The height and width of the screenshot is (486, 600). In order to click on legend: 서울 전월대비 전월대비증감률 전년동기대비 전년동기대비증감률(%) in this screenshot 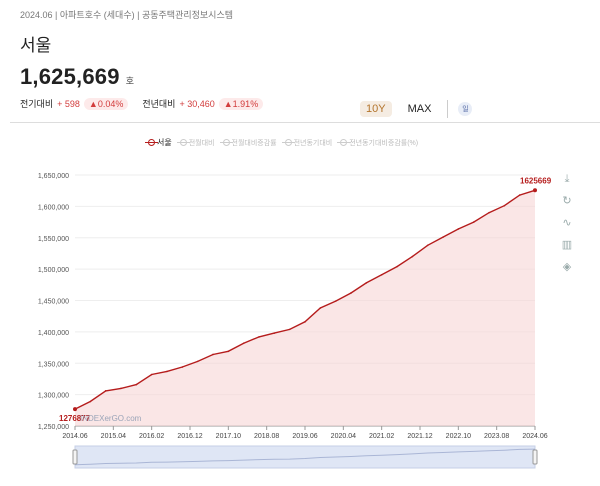, I will do `click(281, 142)`.